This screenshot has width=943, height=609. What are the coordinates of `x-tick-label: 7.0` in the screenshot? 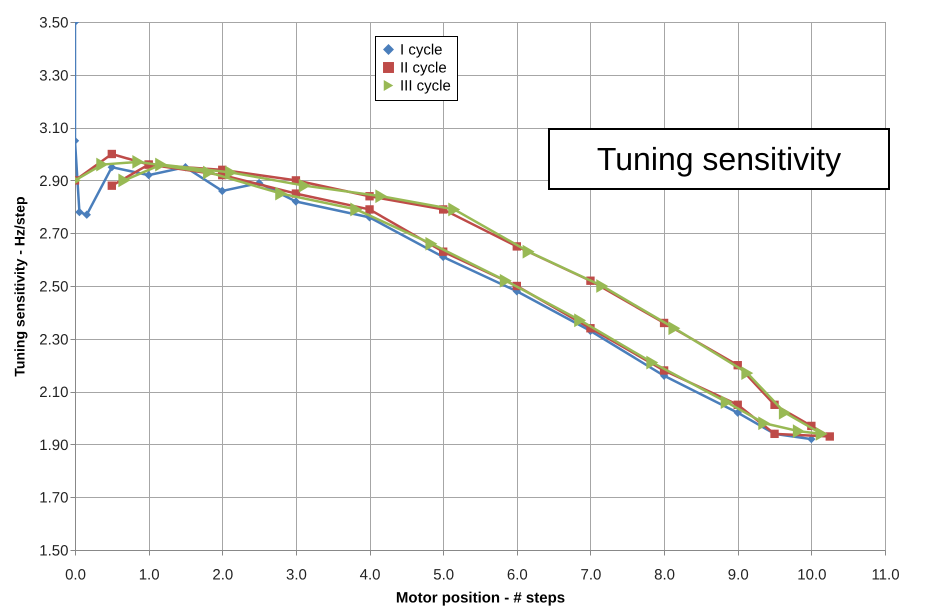 It's located at (591, 575).